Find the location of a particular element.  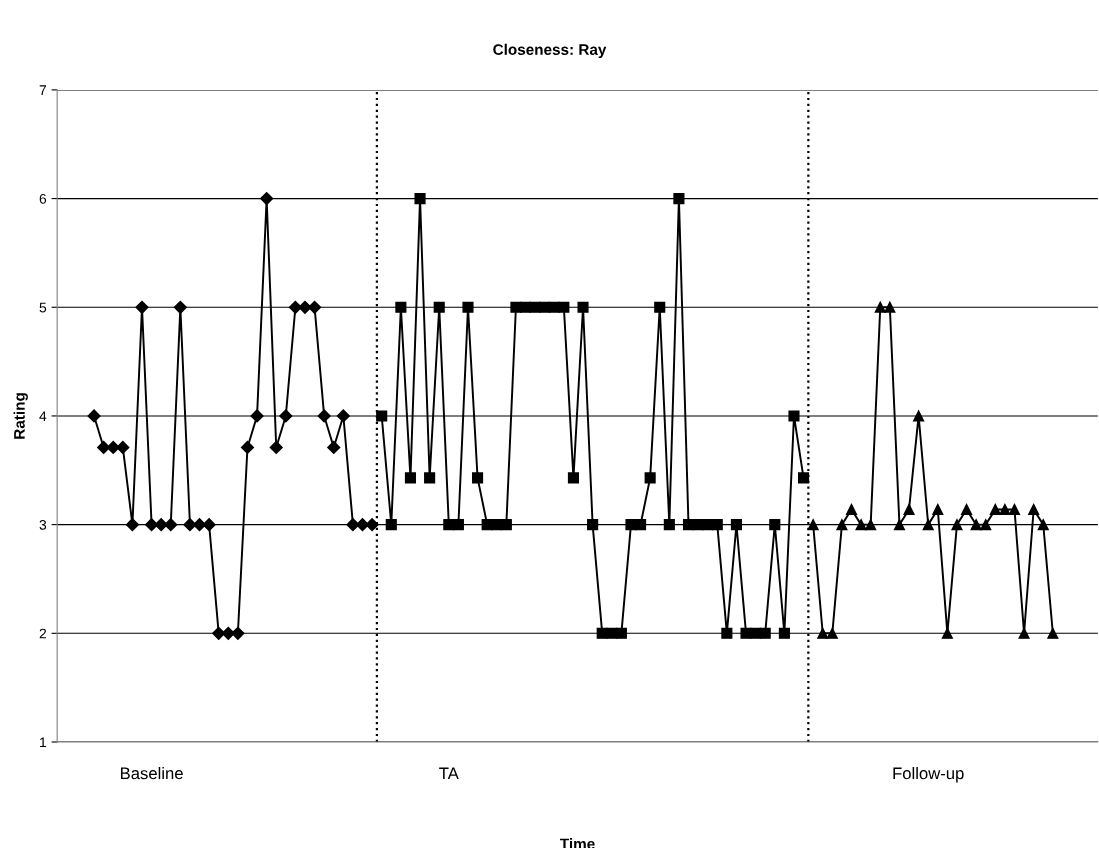

y-tick-label: 4 is located at coordinates (43, 416).